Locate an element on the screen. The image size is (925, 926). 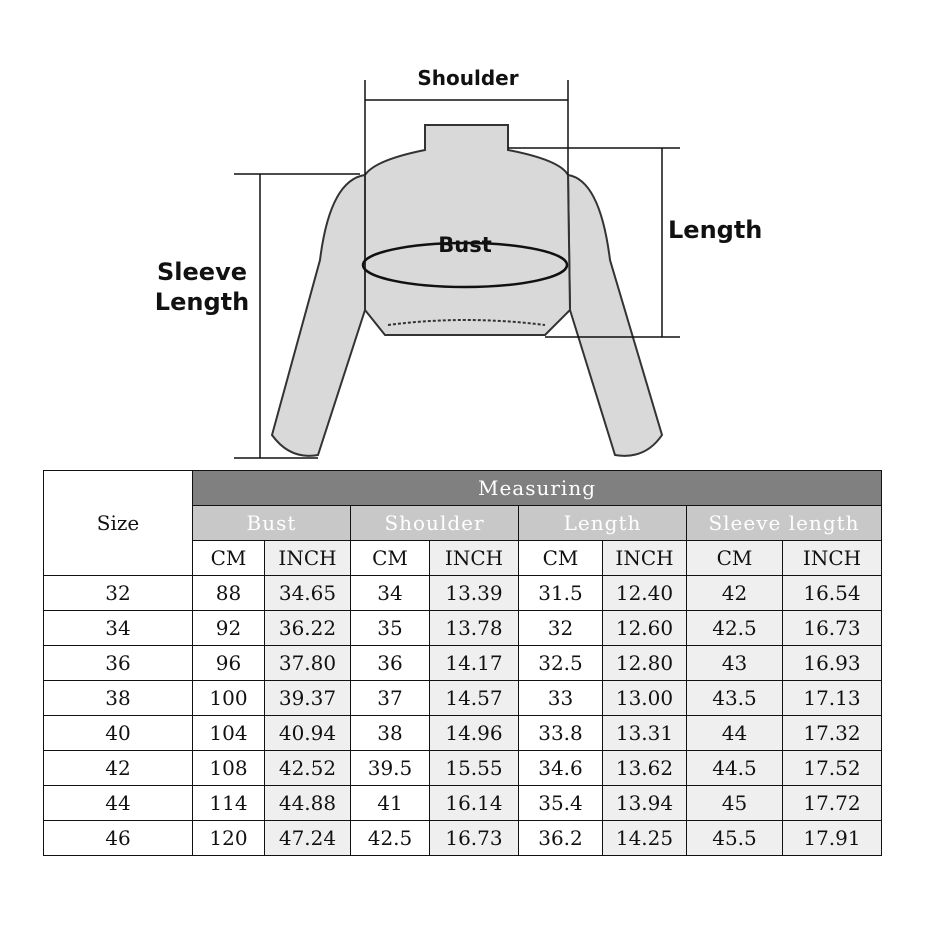
value-cell: 37.80 is located at coordinates (307, 663).